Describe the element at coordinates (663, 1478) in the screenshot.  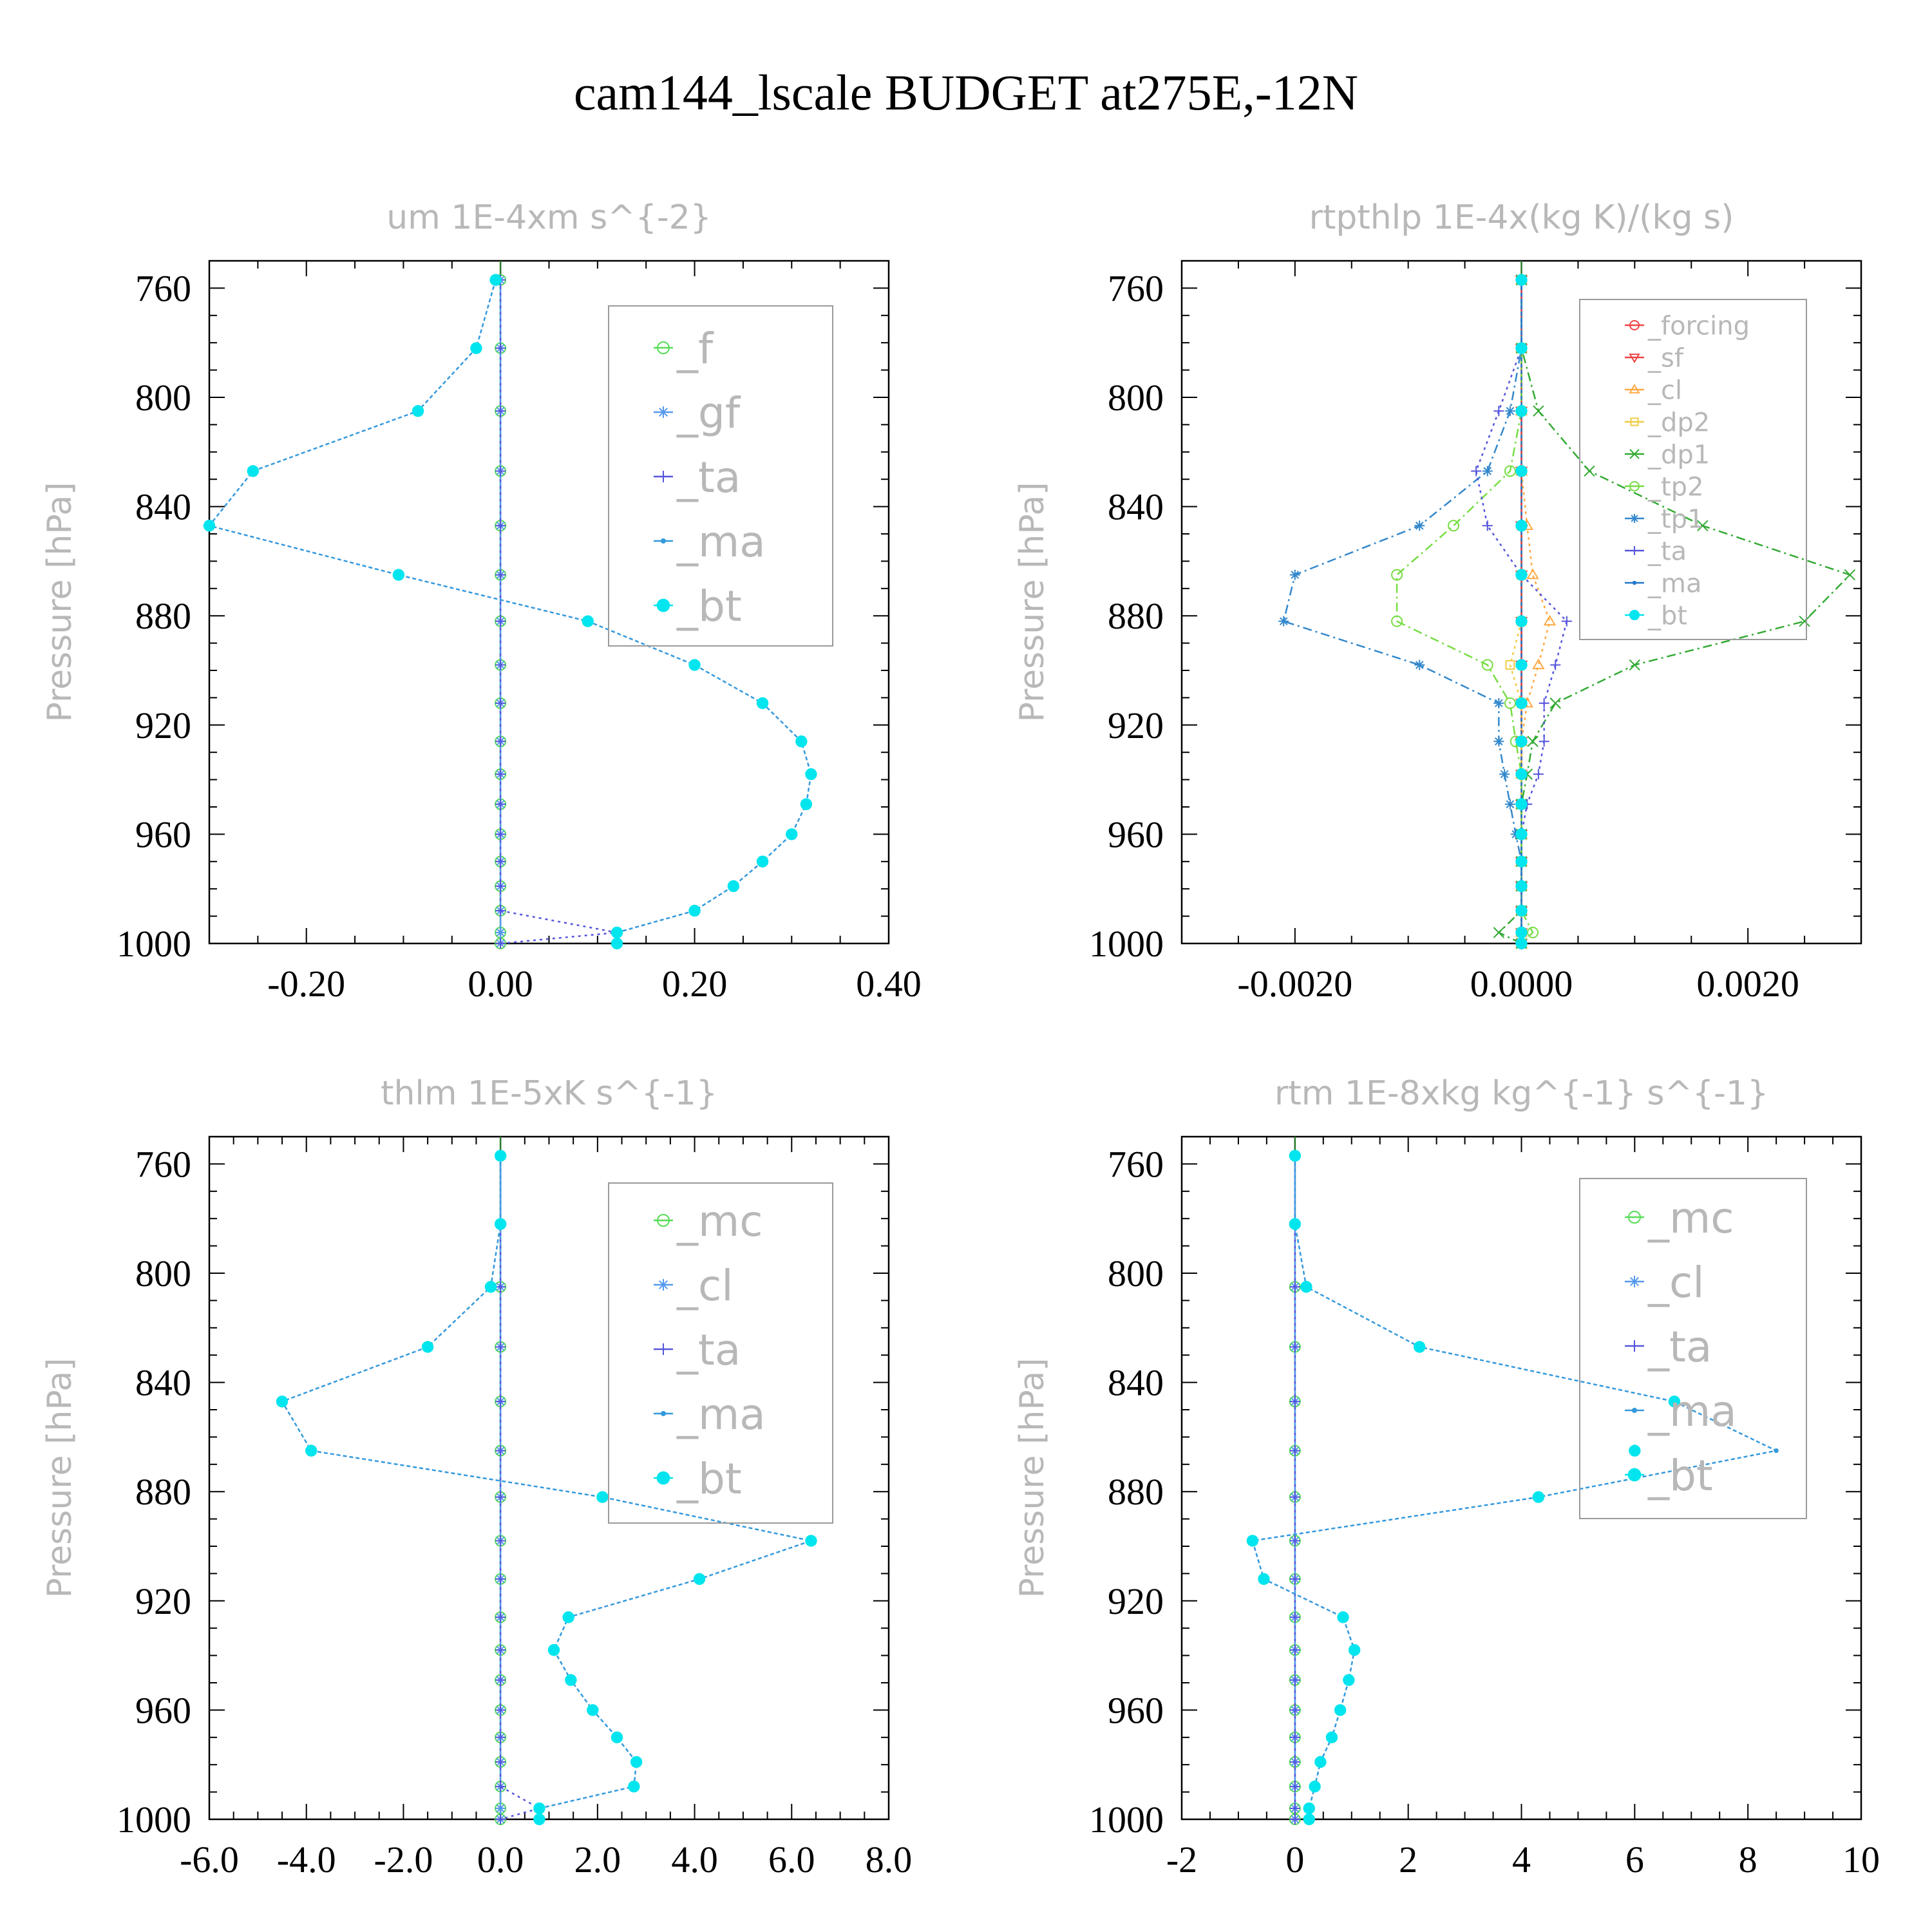
I see `legend-marker-bt` at that location.